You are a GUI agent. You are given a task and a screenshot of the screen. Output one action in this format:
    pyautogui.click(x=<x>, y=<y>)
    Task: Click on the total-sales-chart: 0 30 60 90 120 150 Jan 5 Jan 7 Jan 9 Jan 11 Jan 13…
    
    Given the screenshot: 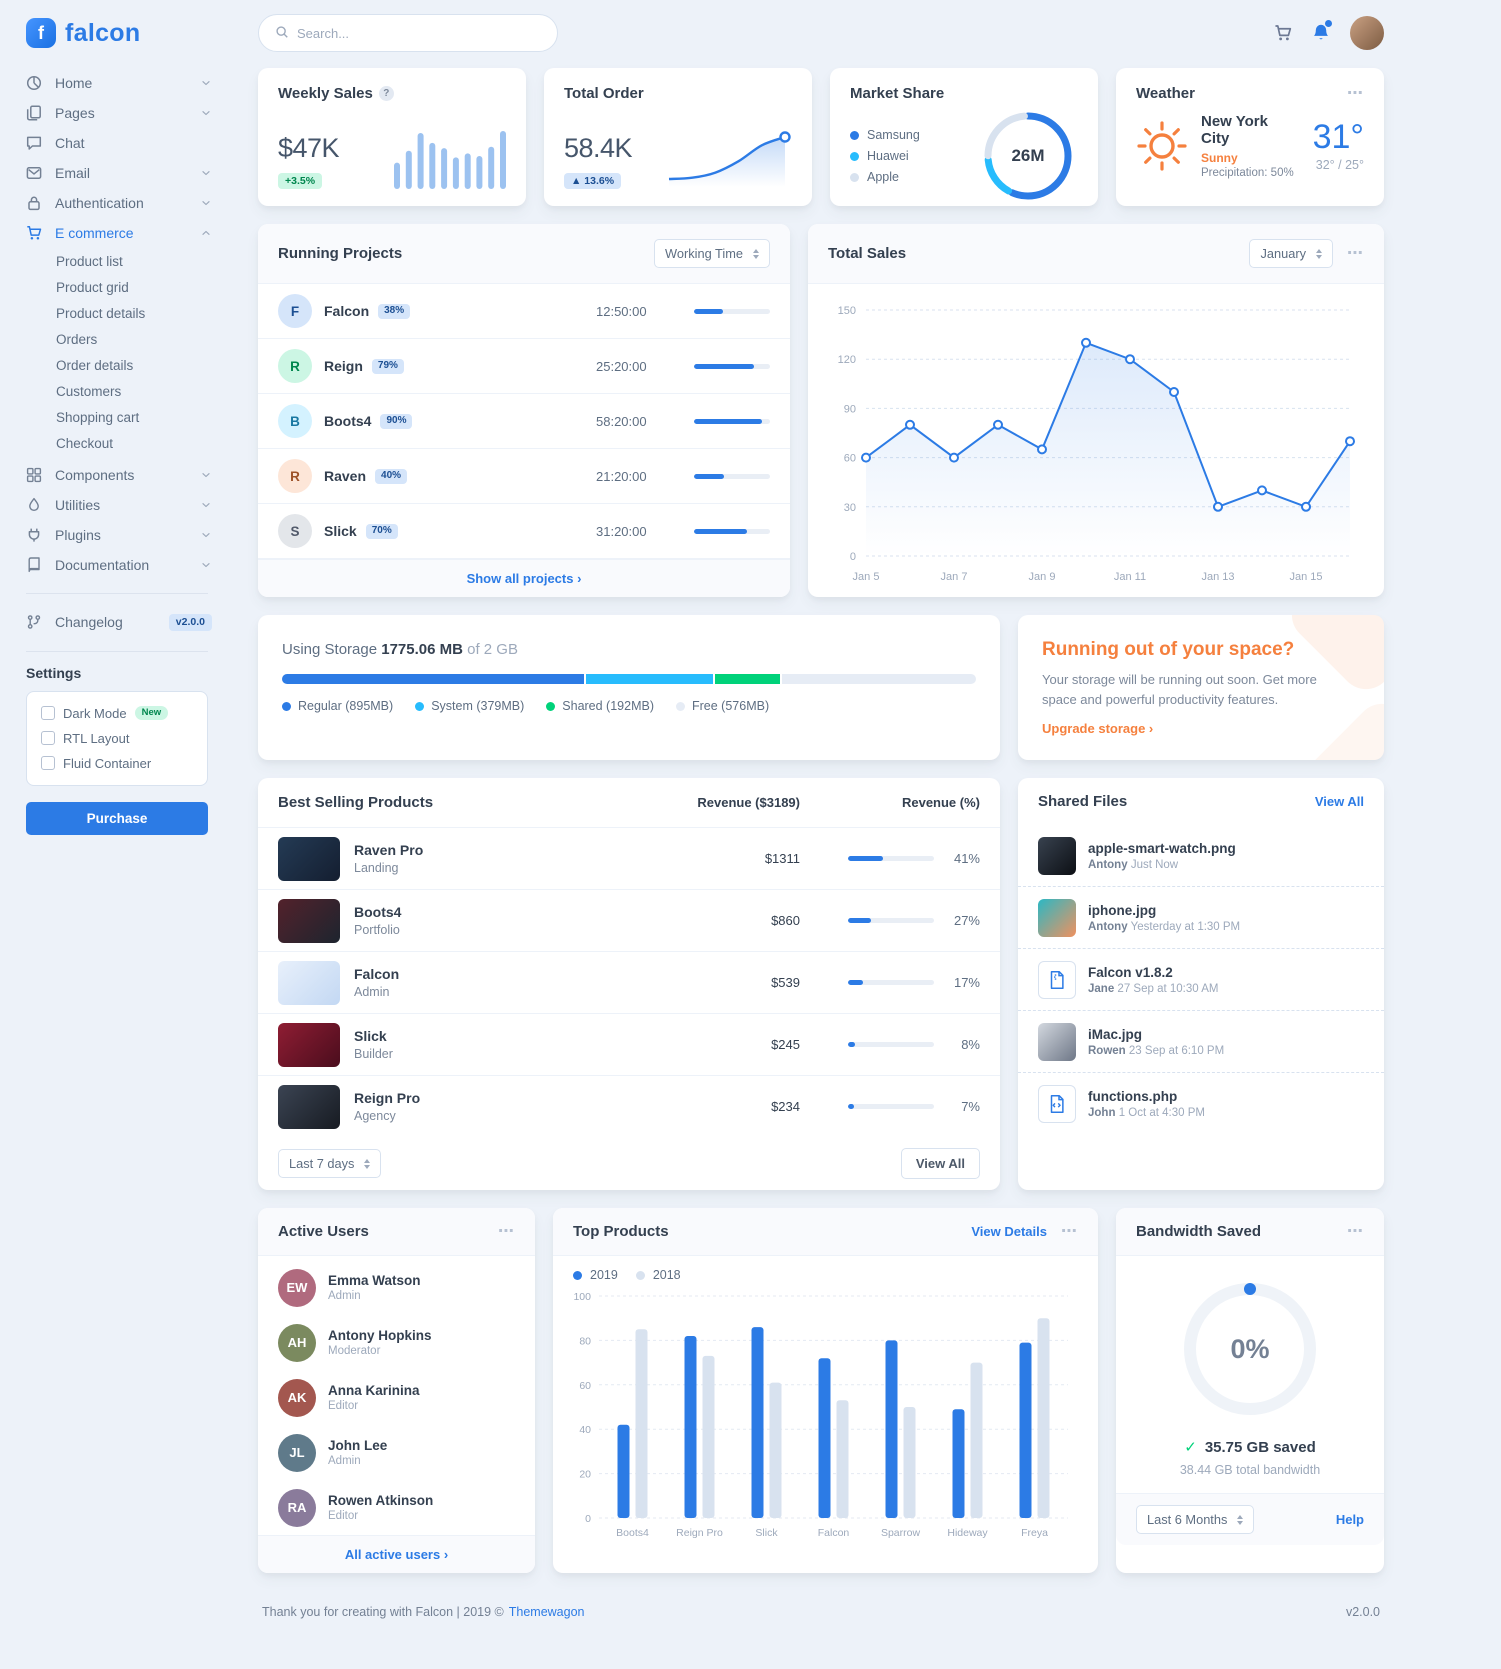 What is the action you would take?
    pyautogui.click(x=1096, y=444)
    